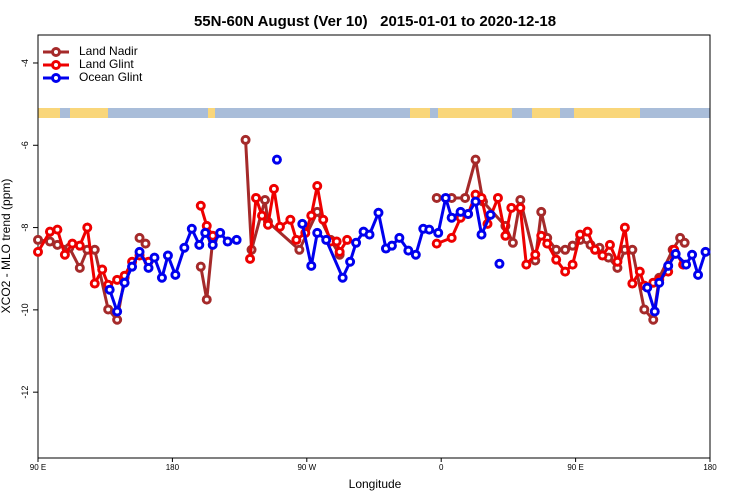 The image size is (750, 500). I want to click on y-tick-label: -12, so click(25, 392).